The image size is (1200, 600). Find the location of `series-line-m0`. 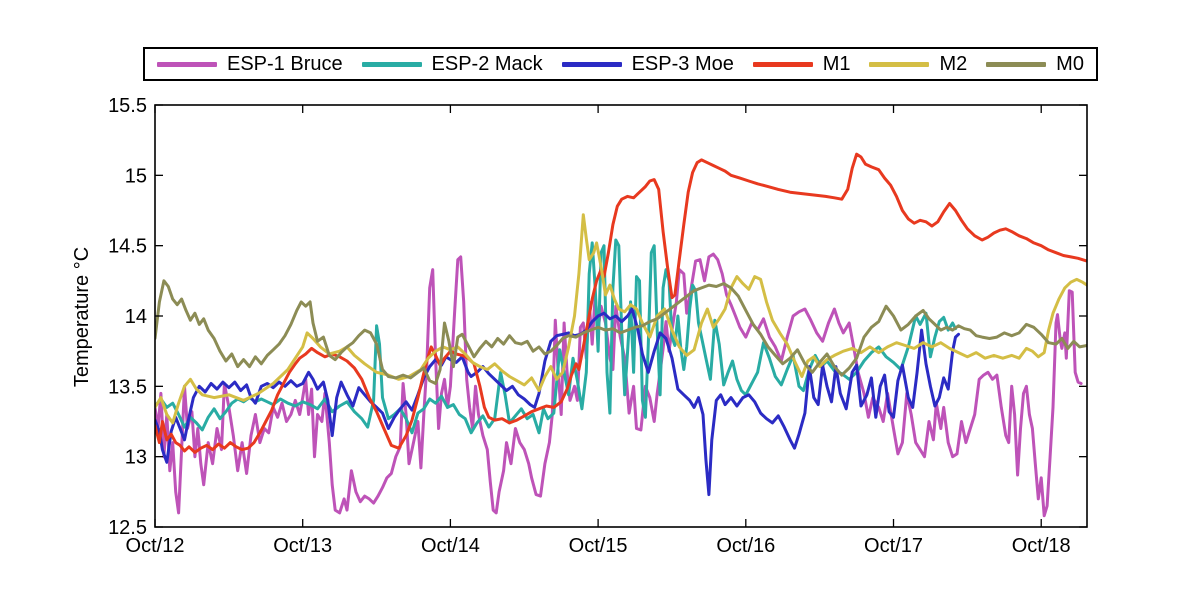

series-line-m0 is located at coordinates (621, 332).